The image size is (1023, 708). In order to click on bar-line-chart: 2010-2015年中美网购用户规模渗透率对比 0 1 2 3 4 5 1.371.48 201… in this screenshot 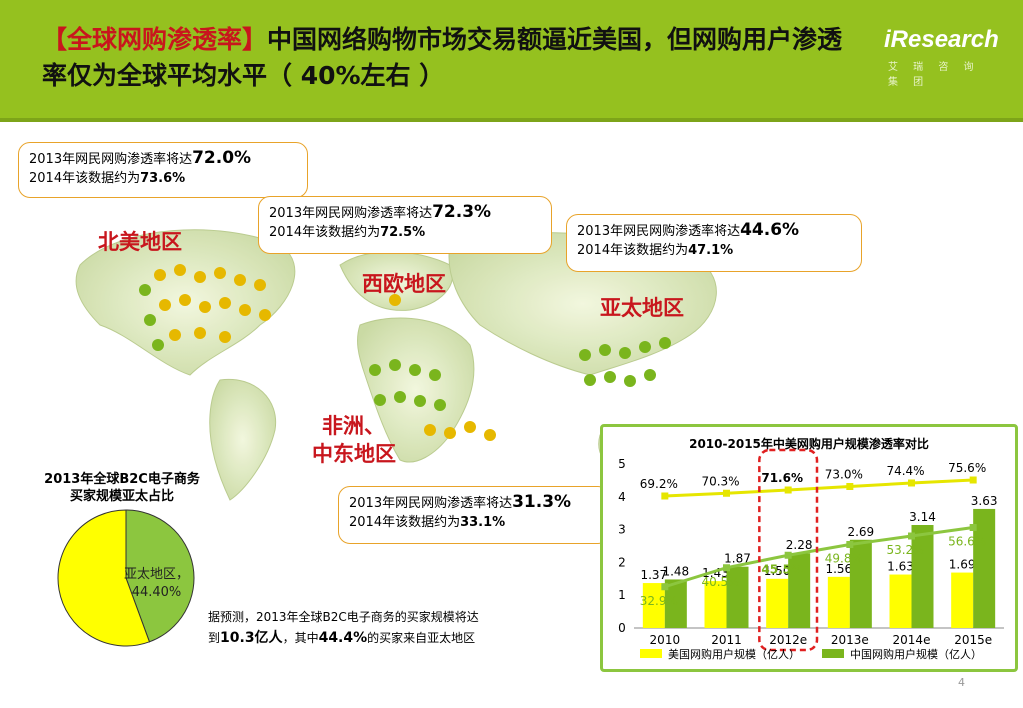, I will do `click(811, 548)`.